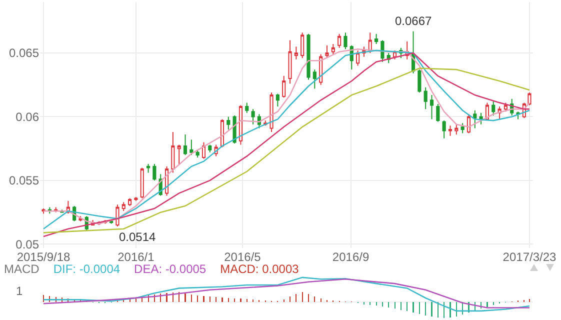 The height and width of the screenshot is (320, 561). What do you see at coordinates (529, 257) in the screenshot?
I see `x-tick-label: 2017/3/23` at bounding box center [529, 257].